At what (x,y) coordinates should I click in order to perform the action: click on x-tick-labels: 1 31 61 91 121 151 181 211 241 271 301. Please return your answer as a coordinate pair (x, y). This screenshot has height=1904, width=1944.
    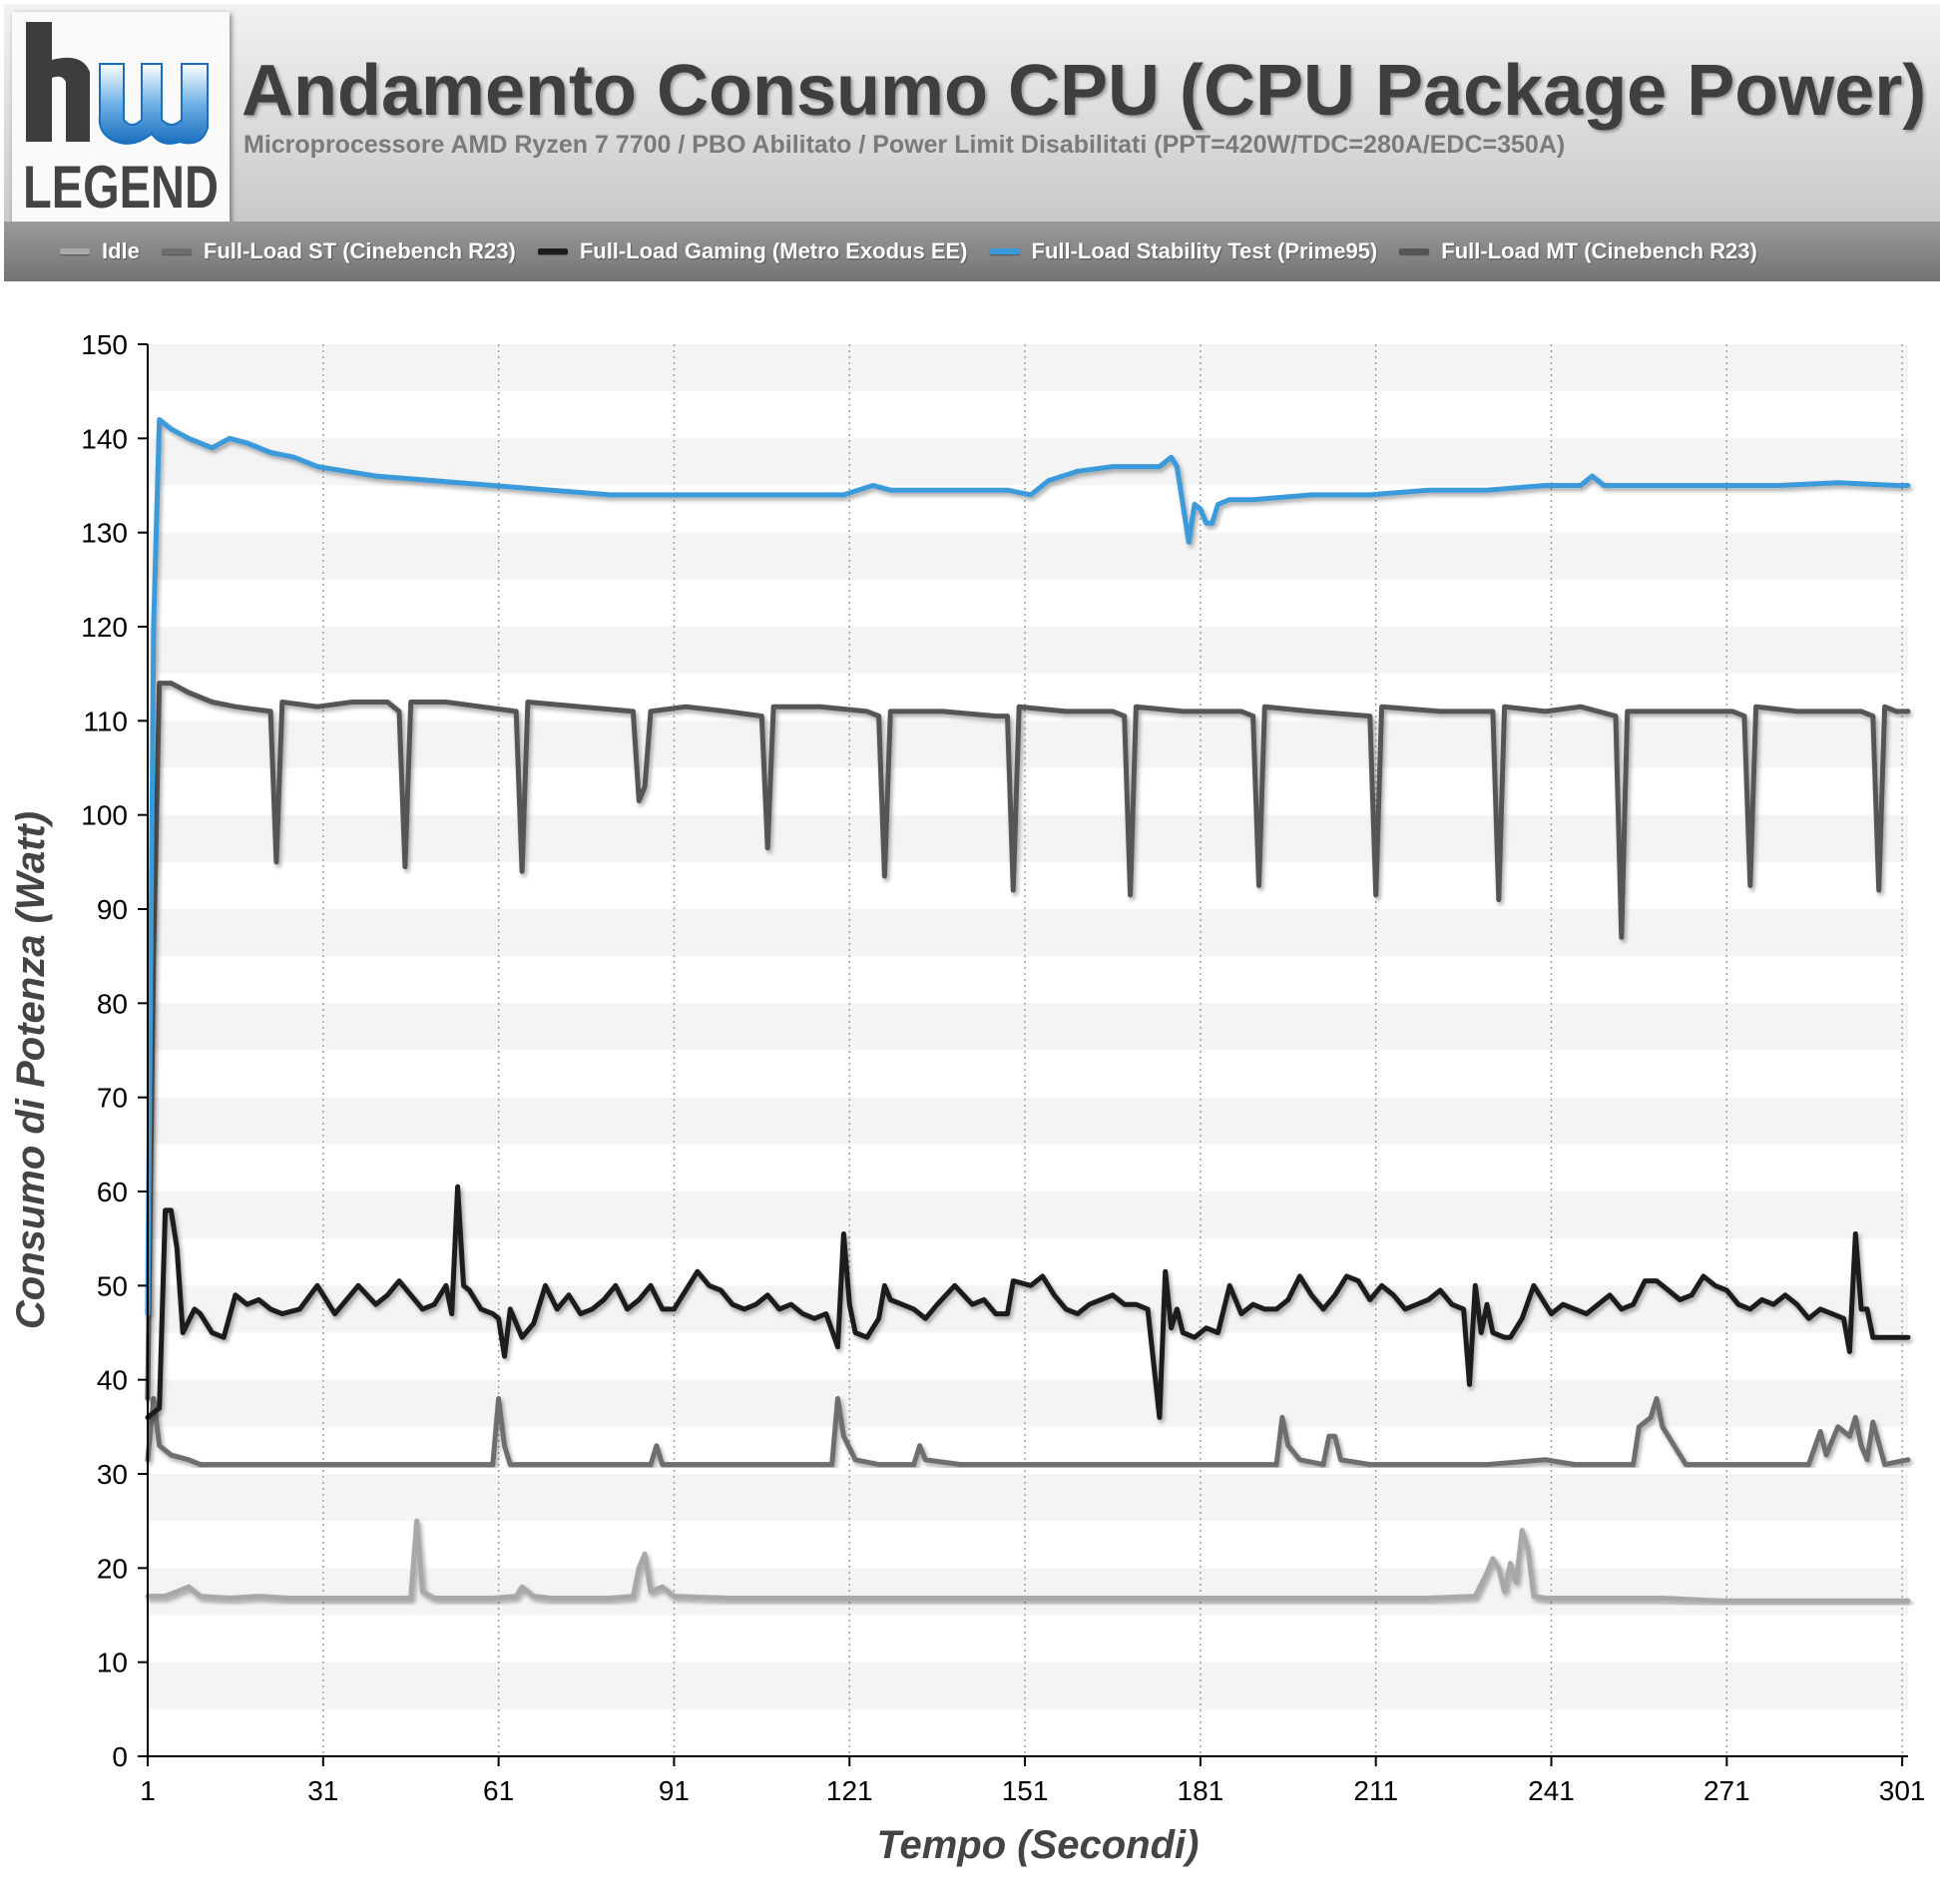
    Looking at the image, I should click on (1032, 1781).